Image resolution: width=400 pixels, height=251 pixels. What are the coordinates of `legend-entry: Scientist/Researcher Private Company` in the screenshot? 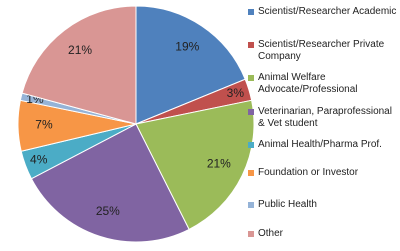 It's located at (323, 51).